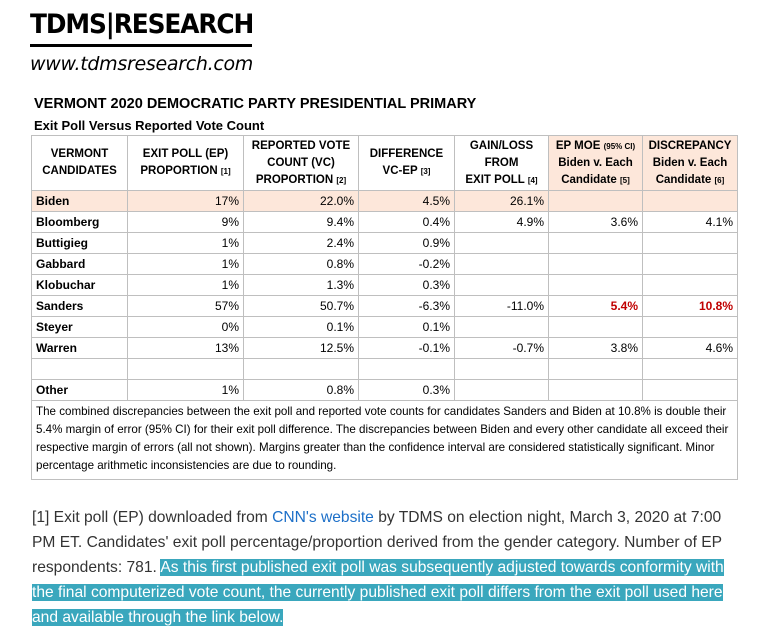 This screenshot has height=642, width=760. What do you see at coordinates (595, 306) in the screenshot?
I see `cell-ep-moe: 5.4%` at bounding box center [595, 306].